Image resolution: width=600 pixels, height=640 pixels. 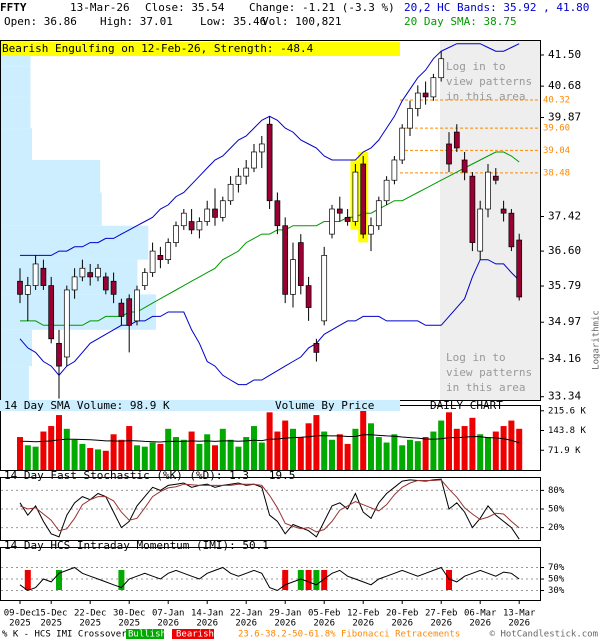 I want to click on y-tick-label: 36.60, so click(x=564, y=250).